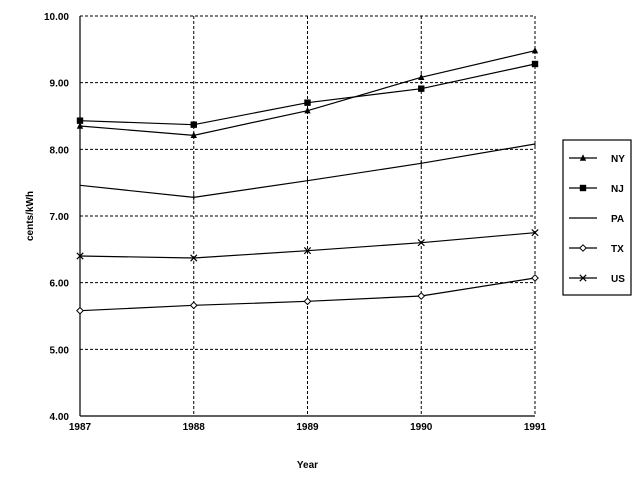 The image size is (640, 485). Describe the element at coordinates (56, 17) in the screenshot. I see `y-tick-label: 10.00` at that location.